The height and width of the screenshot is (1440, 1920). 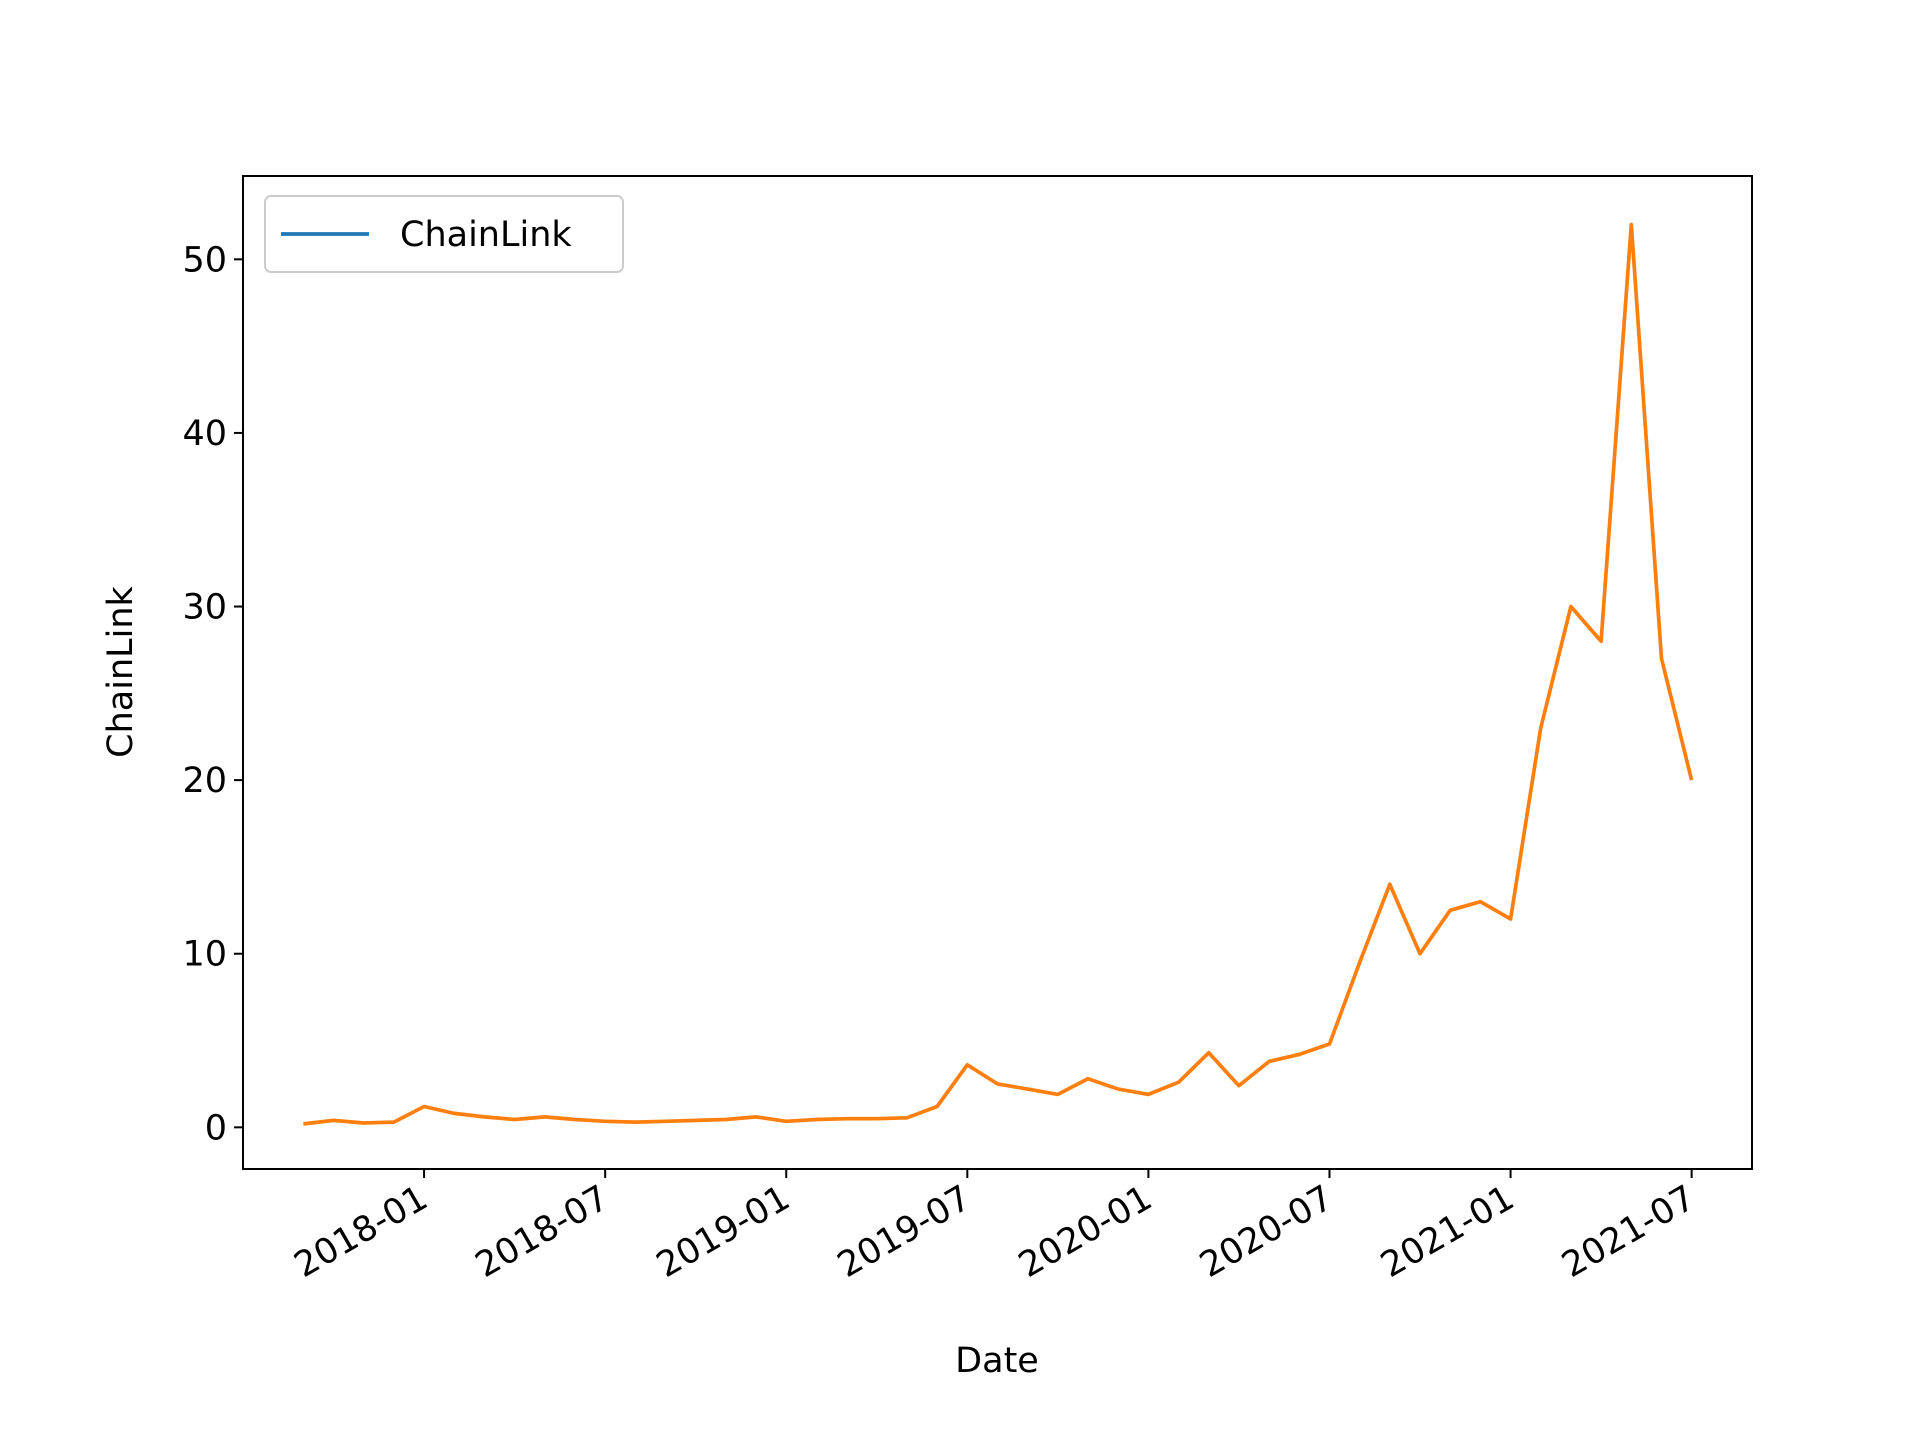 What do you see at coordinates (204, 955) in the screenshot?
I see `y-tick-label: 10` at bounding box center [204, 955].